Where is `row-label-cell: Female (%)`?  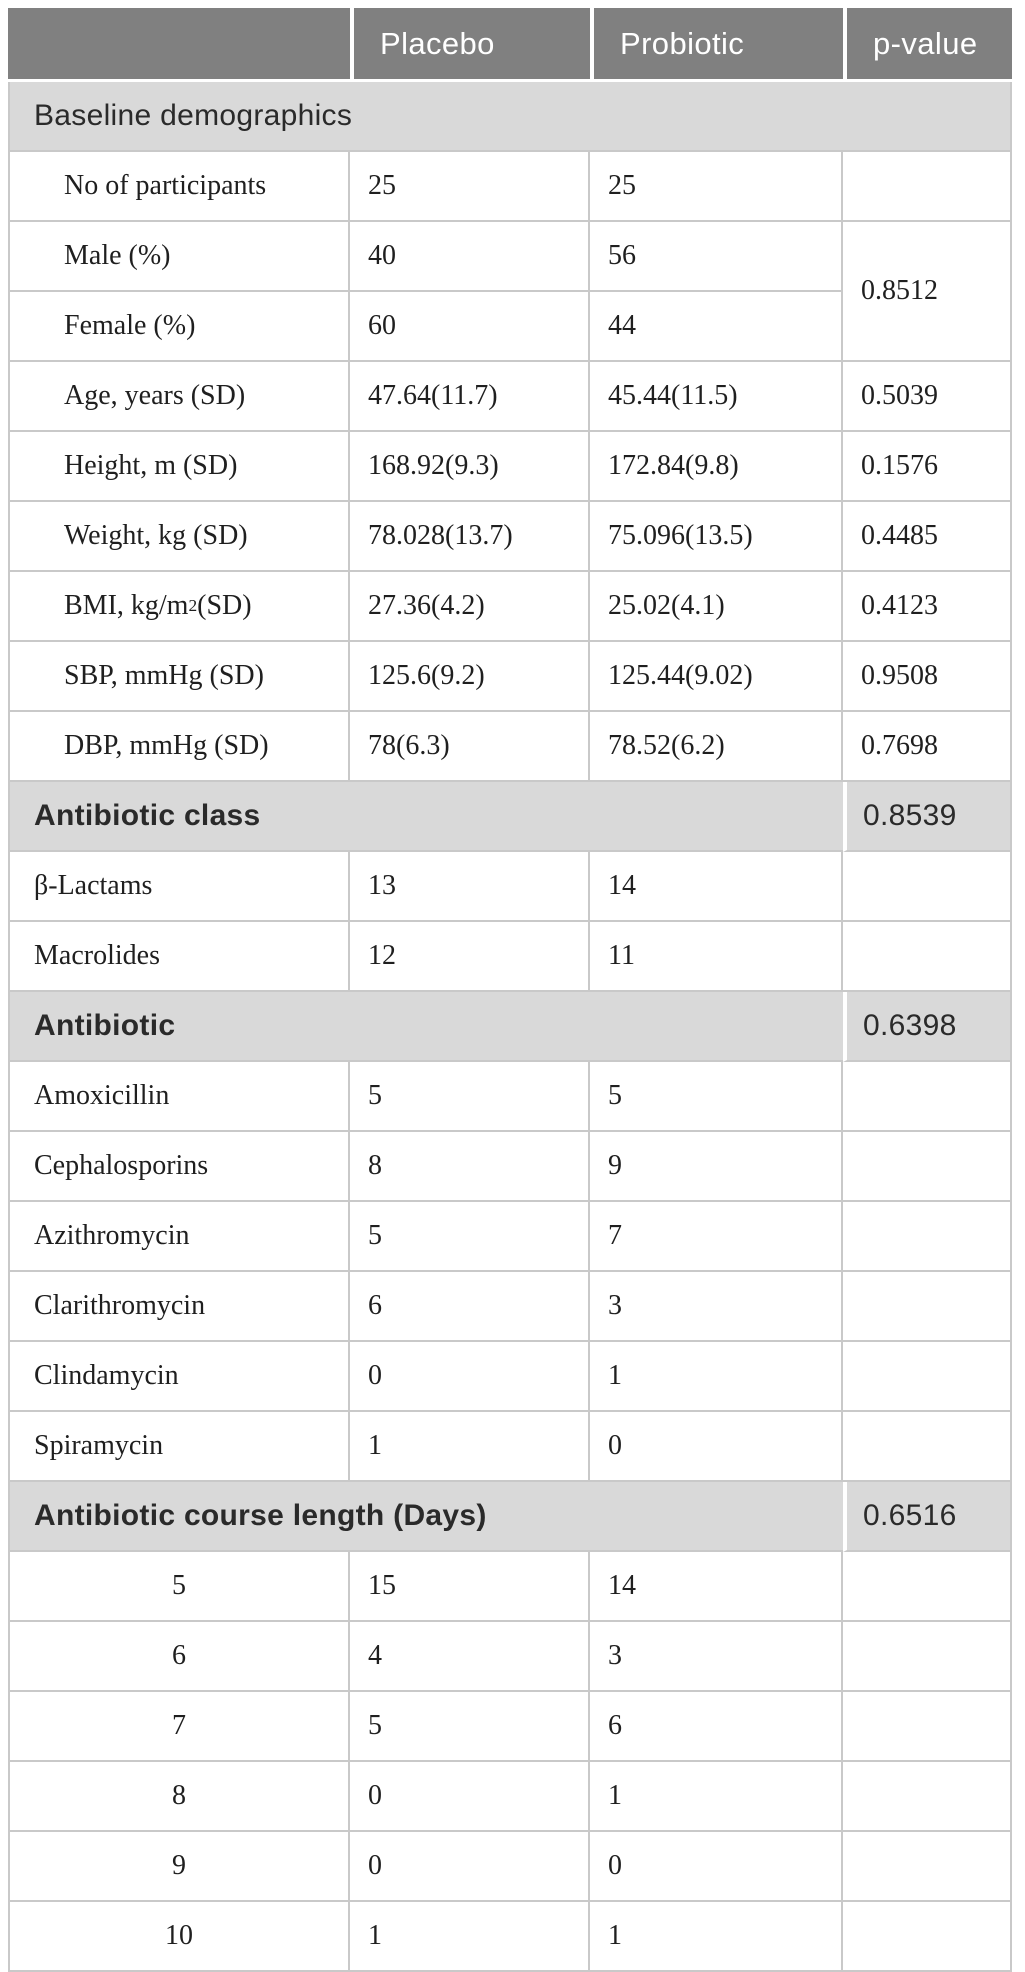 row-label-cell: Female (%) is located at coordinates (179, 327).